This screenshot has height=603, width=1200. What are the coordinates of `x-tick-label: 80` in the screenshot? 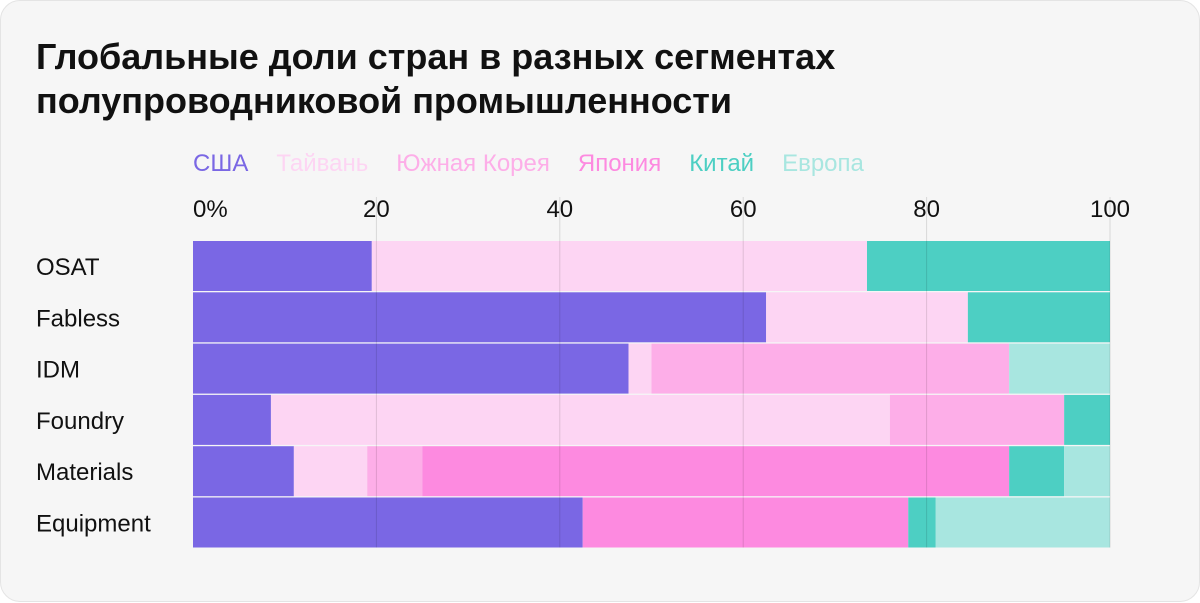 It's located at (926, 209).